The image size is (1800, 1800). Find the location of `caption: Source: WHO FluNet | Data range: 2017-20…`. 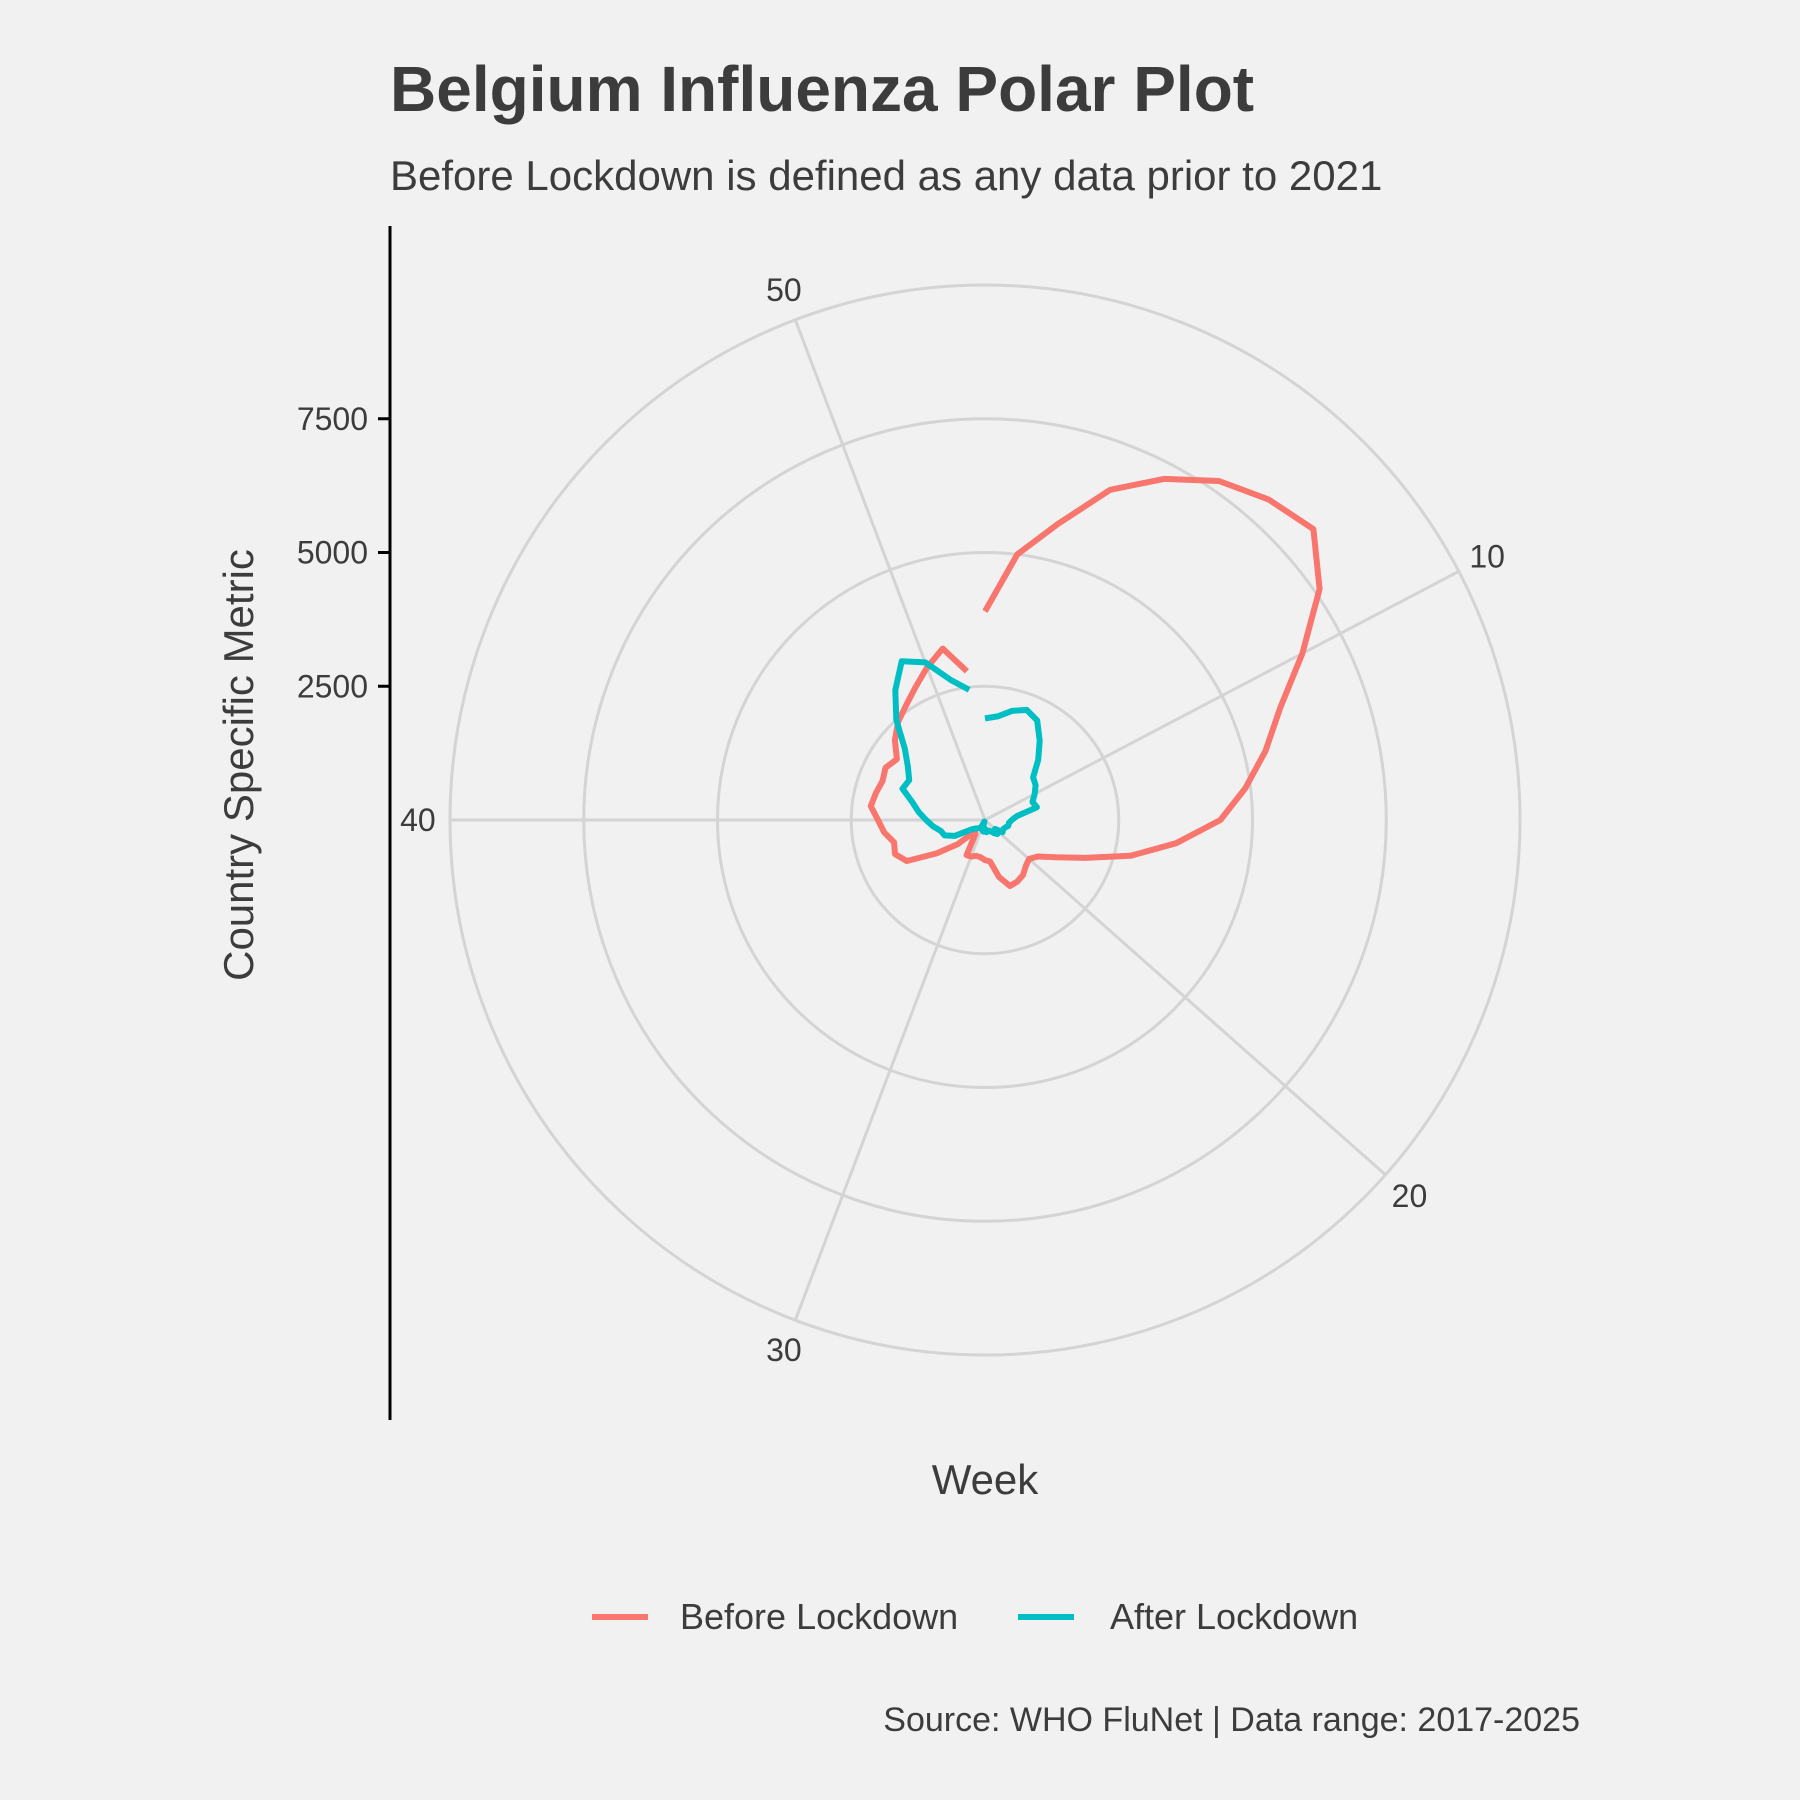

caption: Source: WHO FluNet | Data range: 2017-20… is located at coordinates (1231, 1720).